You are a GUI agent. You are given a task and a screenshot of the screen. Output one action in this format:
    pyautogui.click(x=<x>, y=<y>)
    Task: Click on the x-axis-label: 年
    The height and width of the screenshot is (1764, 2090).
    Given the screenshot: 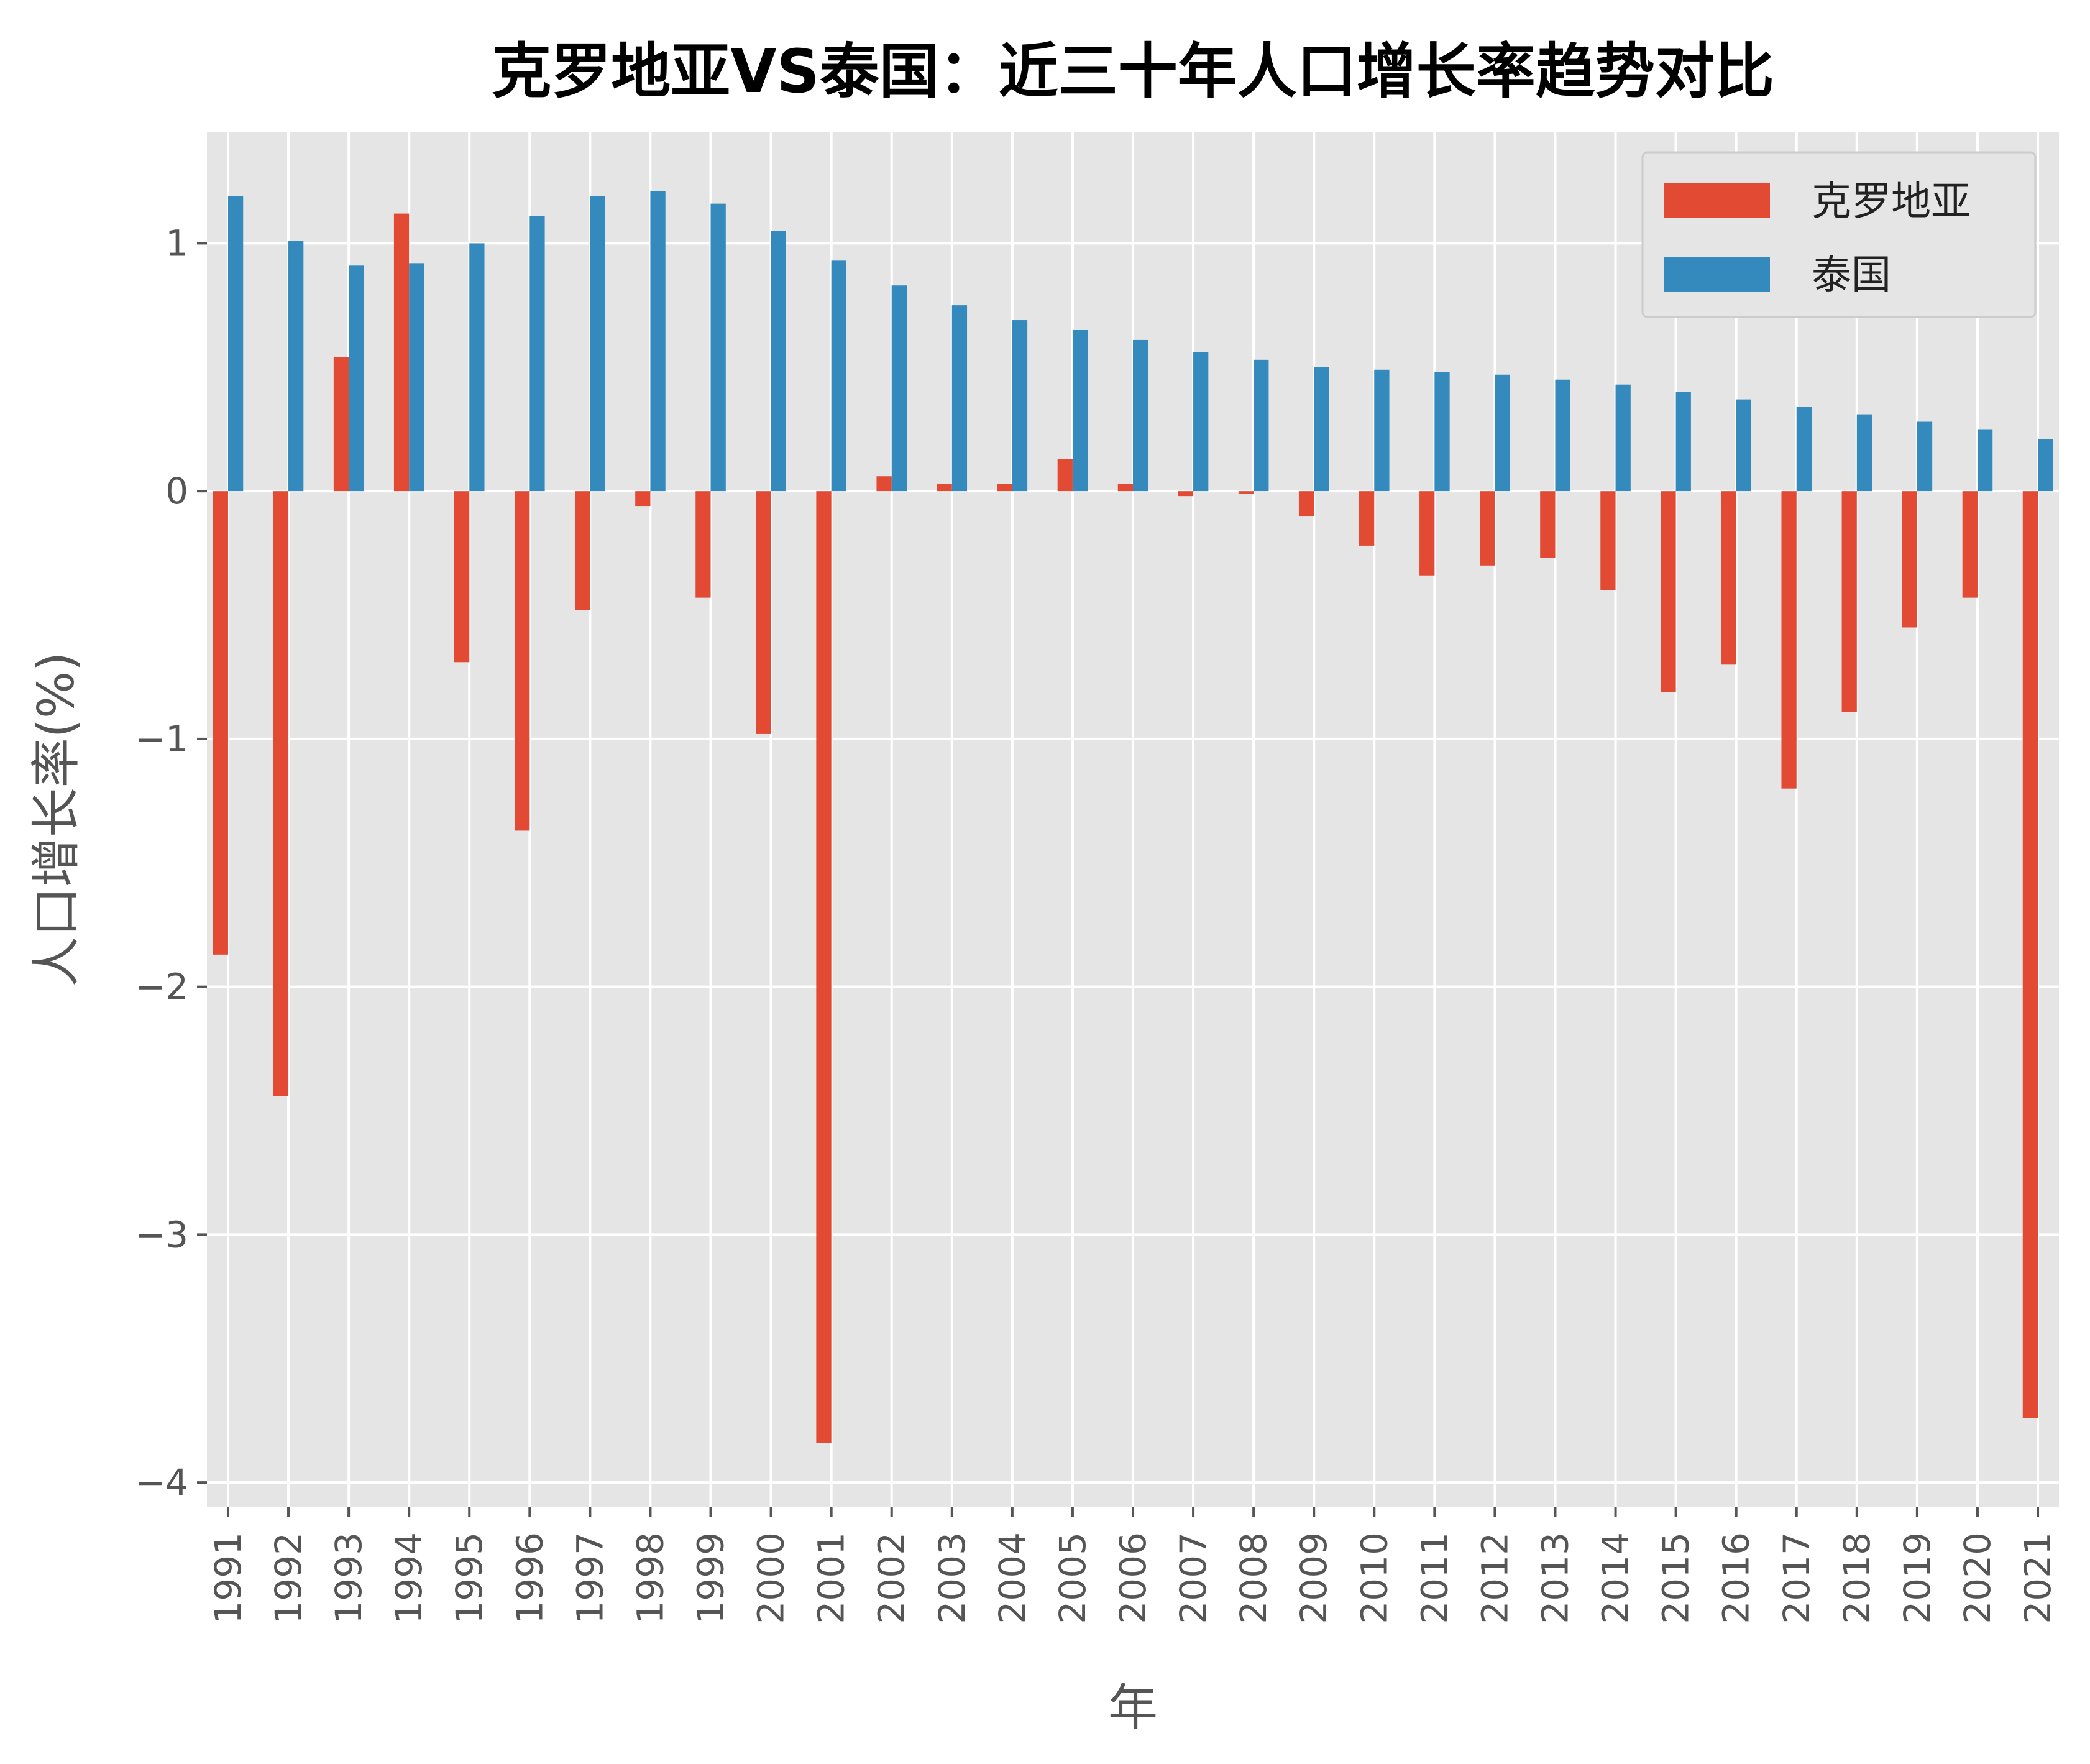 What is the action you would take?
    pyautogui.click(x=1133, y=1708)
    